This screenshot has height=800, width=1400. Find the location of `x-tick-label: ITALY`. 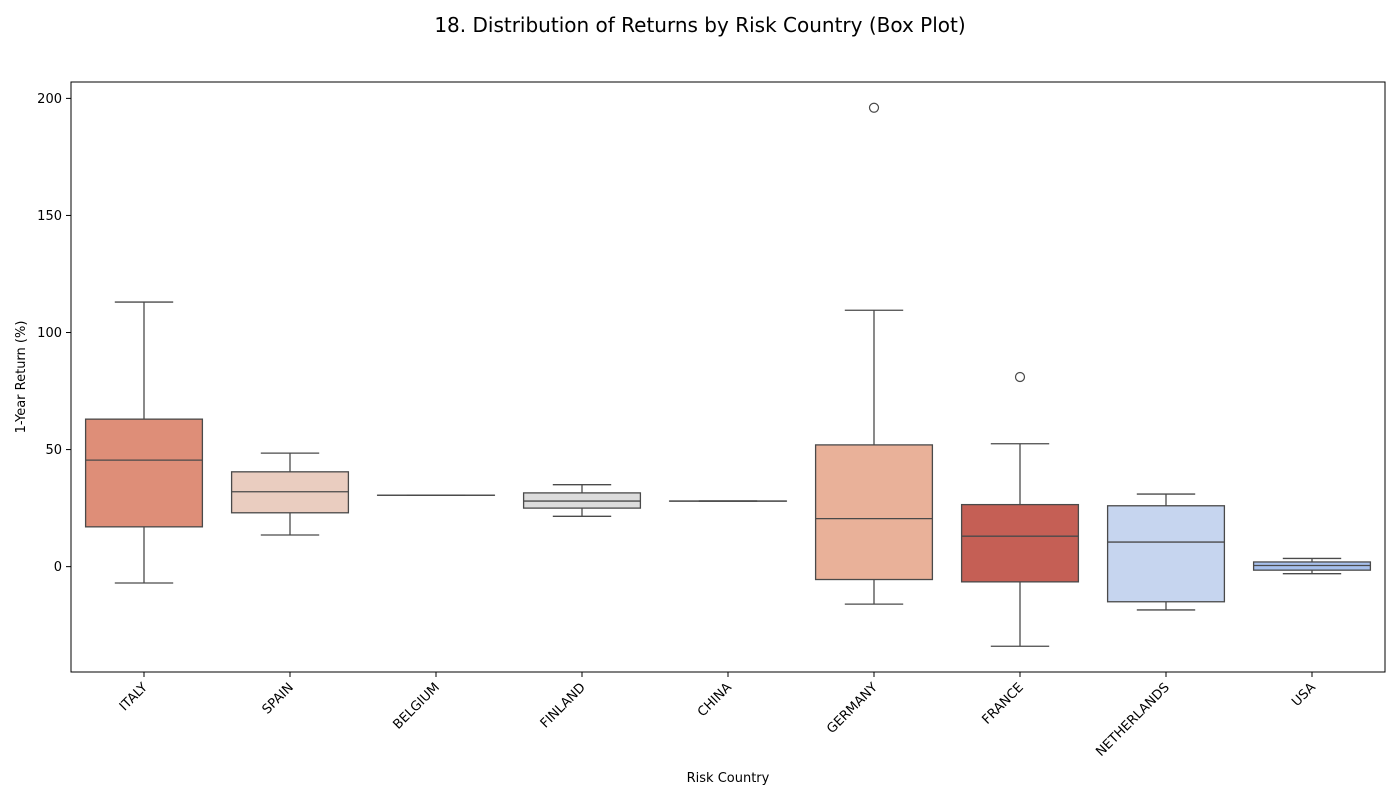

x-tick-label: ITALY is located at coordinates (134, 697).